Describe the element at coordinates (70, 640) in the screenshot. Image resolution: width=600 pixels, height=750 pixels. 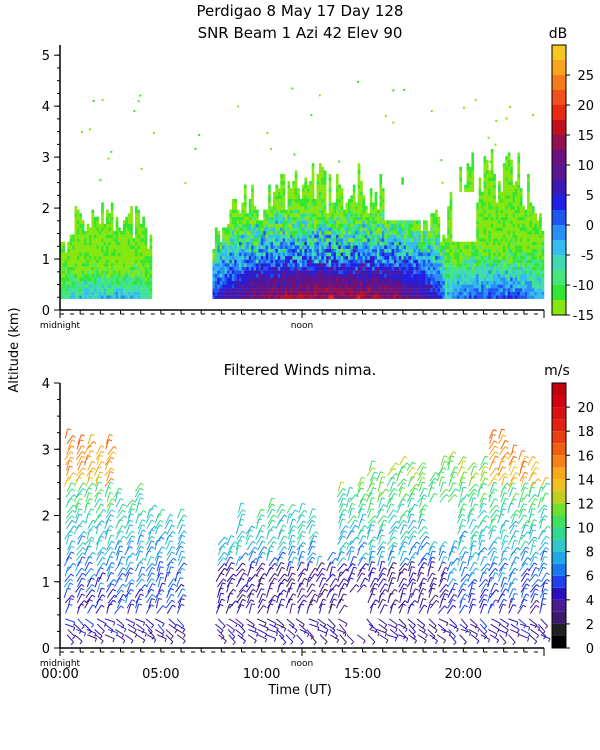
I see `wind-barb` at that location.